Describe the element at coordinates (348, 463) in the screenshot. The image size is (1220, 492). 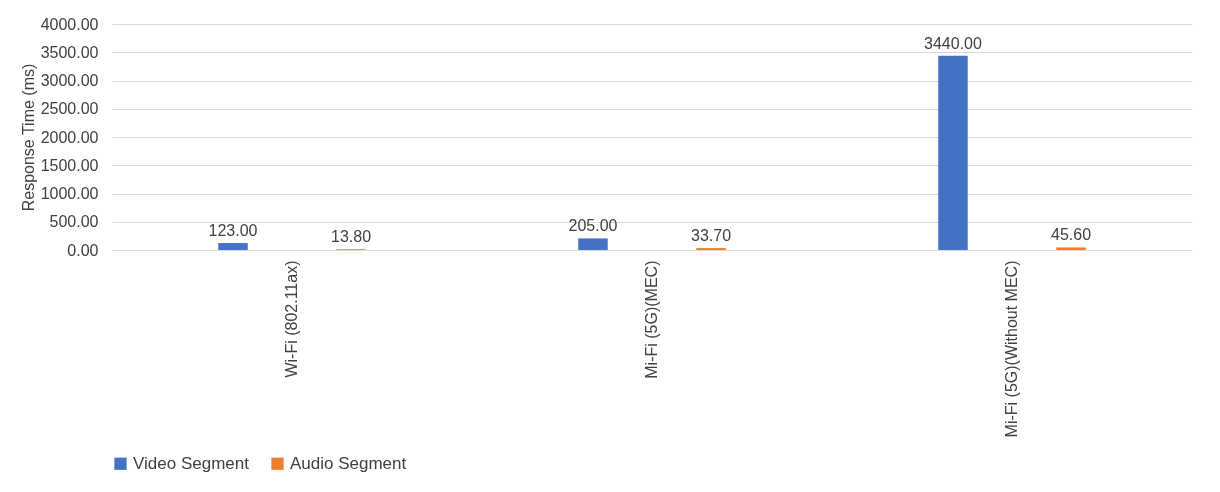
I see `legend-label: Audio Segment` at that location.